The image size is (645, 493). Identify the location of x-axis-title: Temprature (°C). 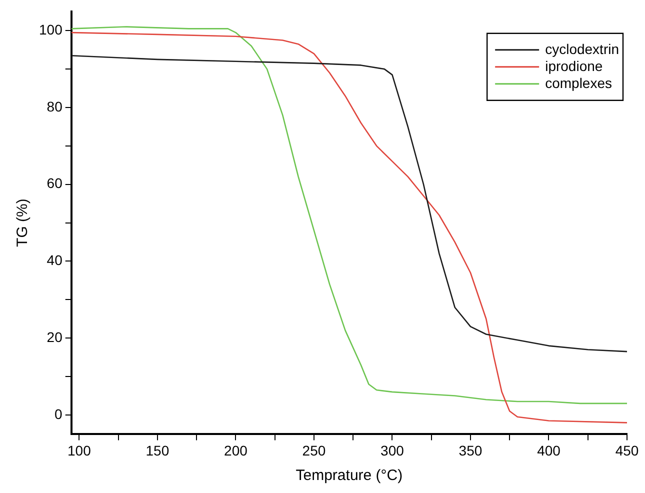
(349, 475).